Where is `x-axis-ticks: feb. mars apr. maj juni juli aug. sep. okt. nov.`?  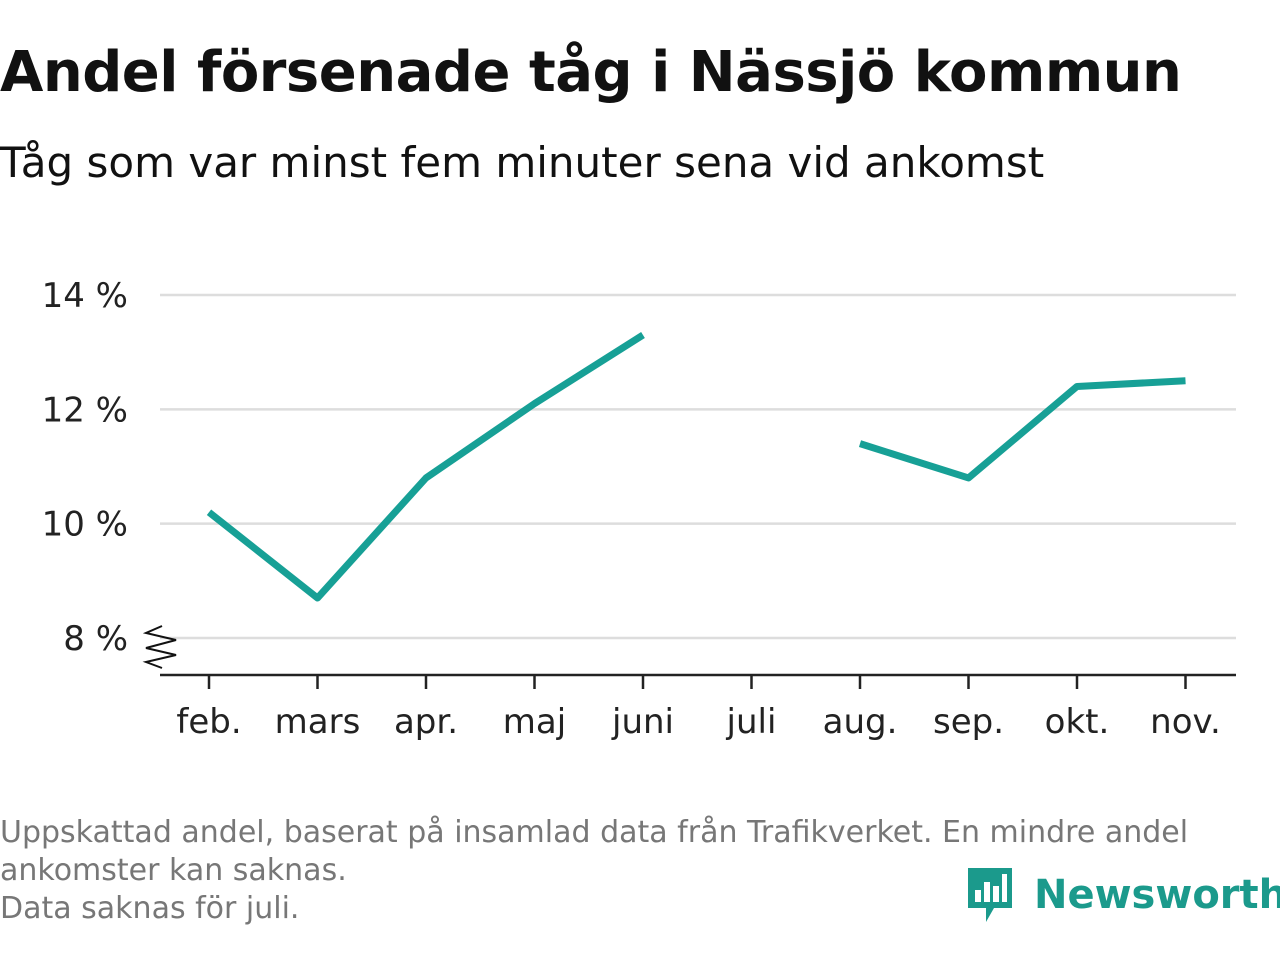
x-axis-ticks: feb. mars apr. maj juni juli aug. sep. okt. nov. is located at coordinates (698, 708).